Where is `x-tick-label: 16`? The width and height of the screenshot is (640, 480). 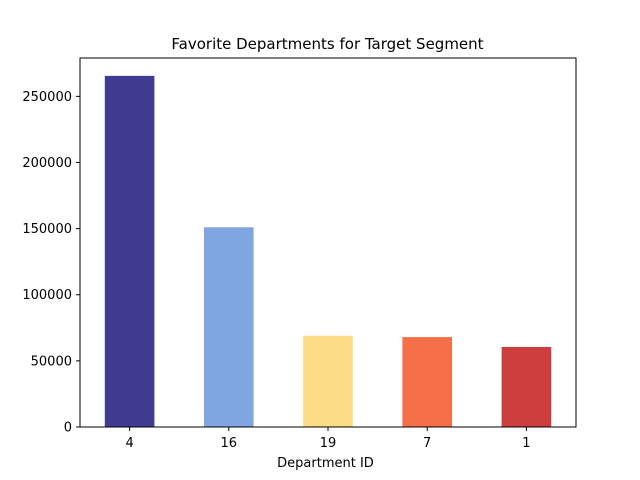 x-tick-label: 16 is located at coordinates (229, 443).